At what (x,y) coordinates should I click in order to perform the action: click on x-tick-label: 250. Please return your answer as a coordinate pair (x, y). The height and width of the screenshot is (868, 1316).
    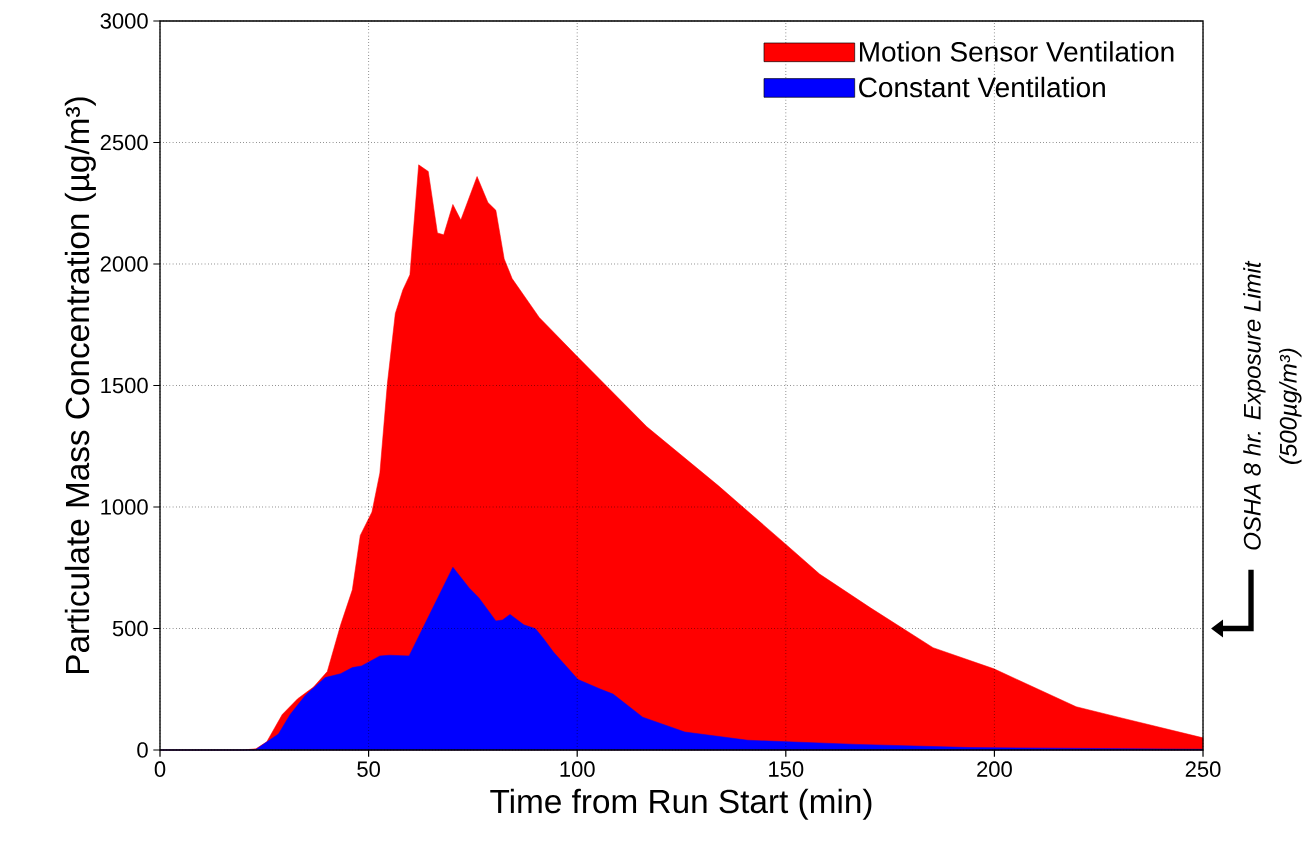
    Looking at the image, I should click on (1203, 769).